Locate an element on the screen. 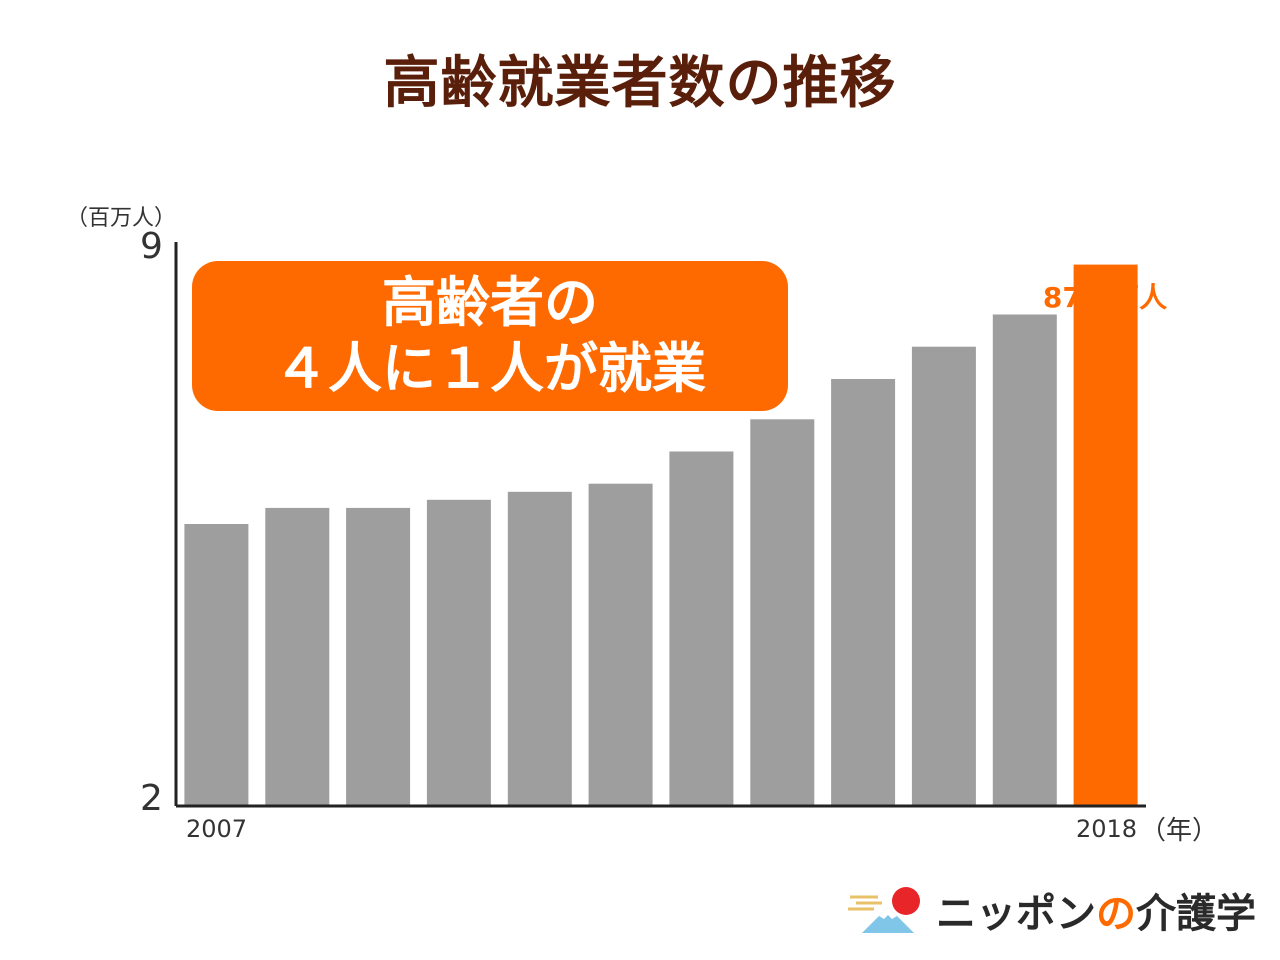 This screenshot has width=1280, height=960. brand-name: ニッポンの介護学 is located at coordinates (1096, 910).